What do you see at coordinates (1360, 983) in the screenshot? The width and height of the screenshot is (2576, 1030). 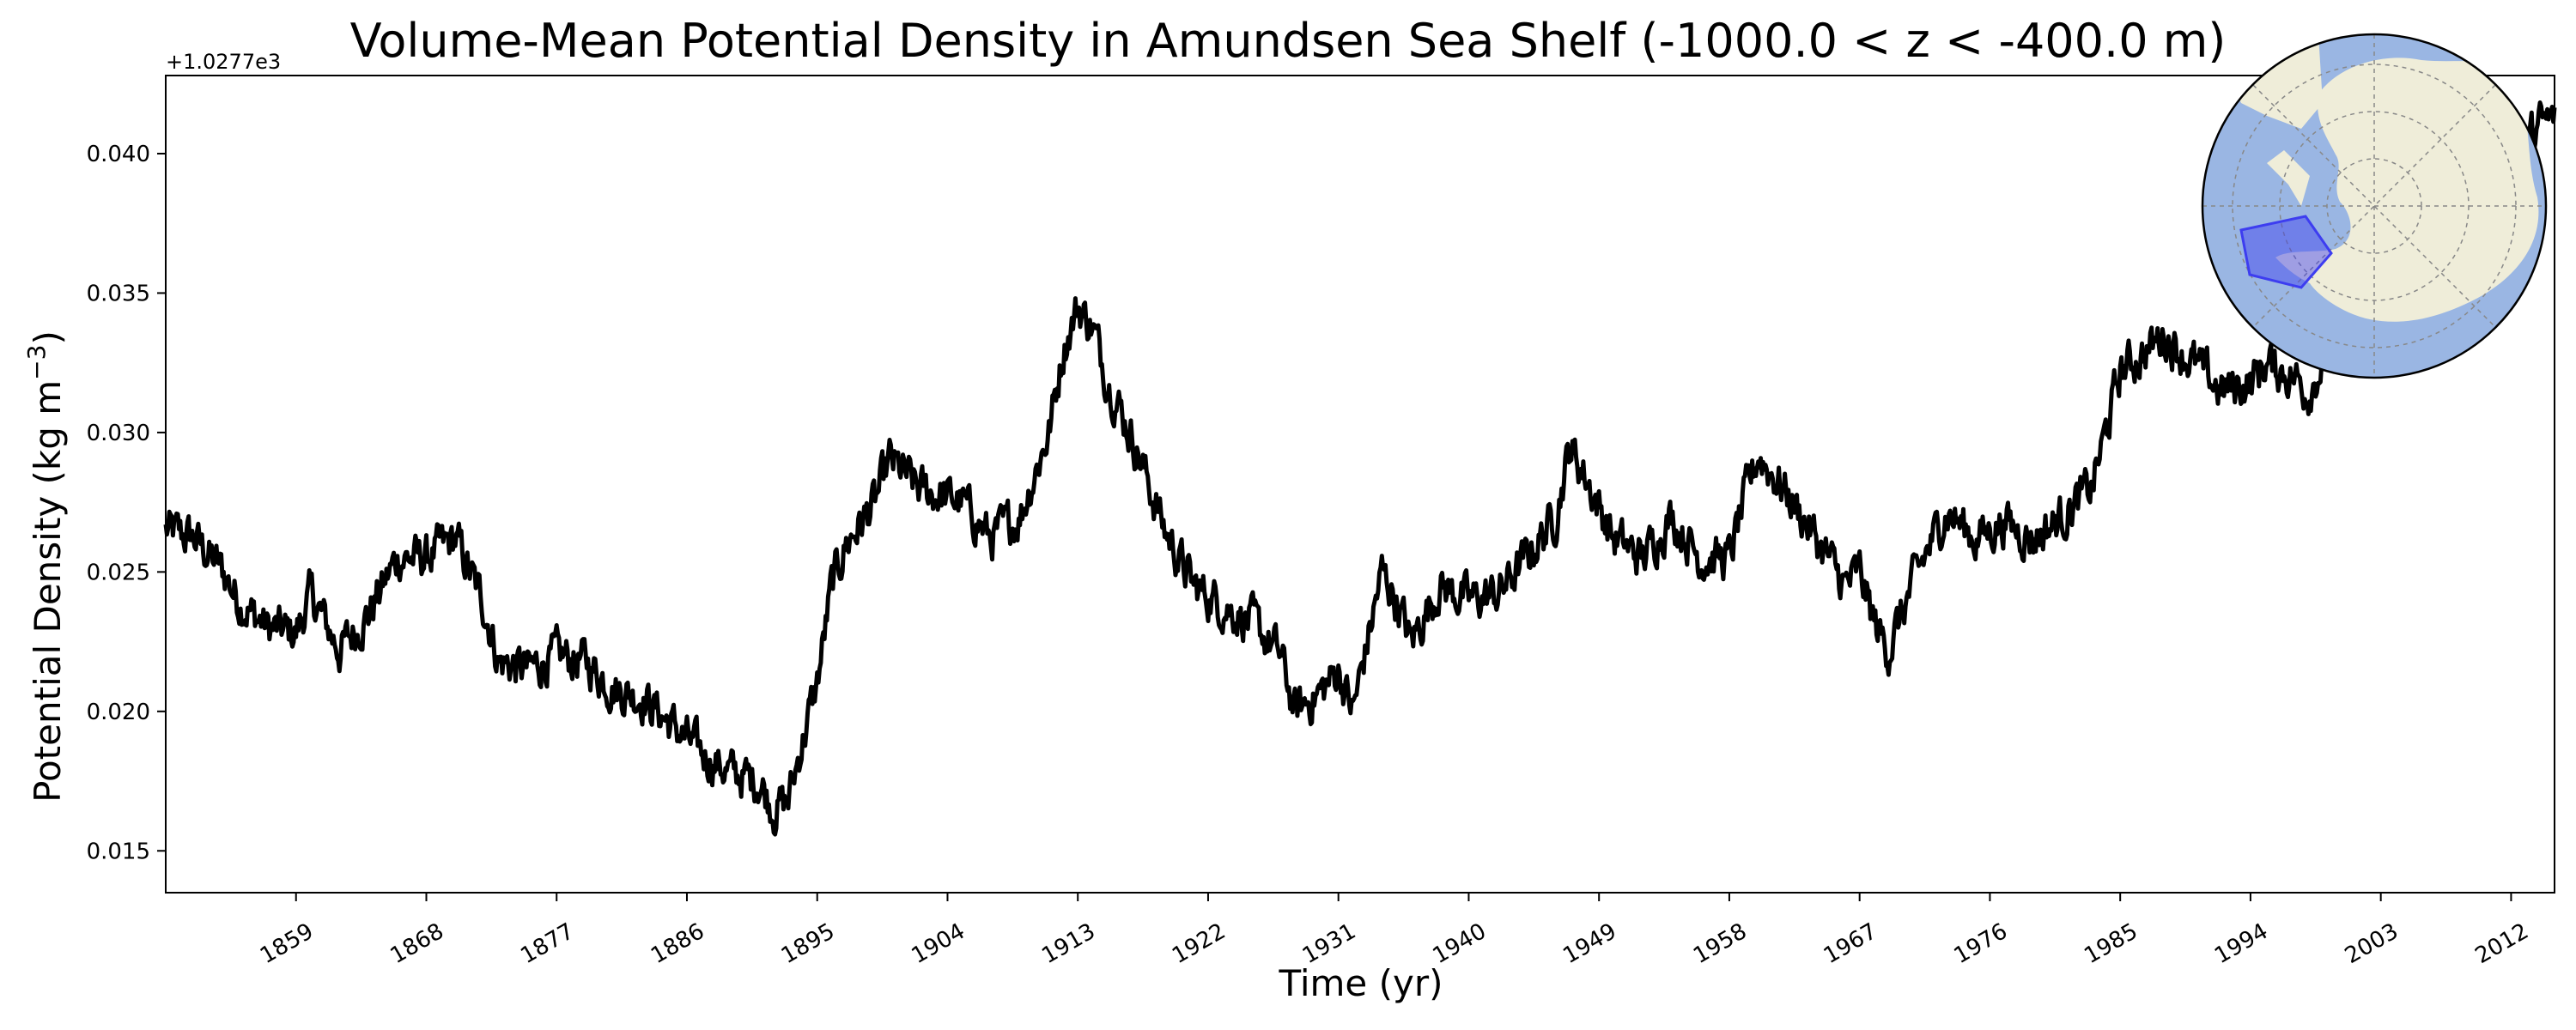 I see `x-axis-label: Time (yr)` at bounding box center [1360, 983].